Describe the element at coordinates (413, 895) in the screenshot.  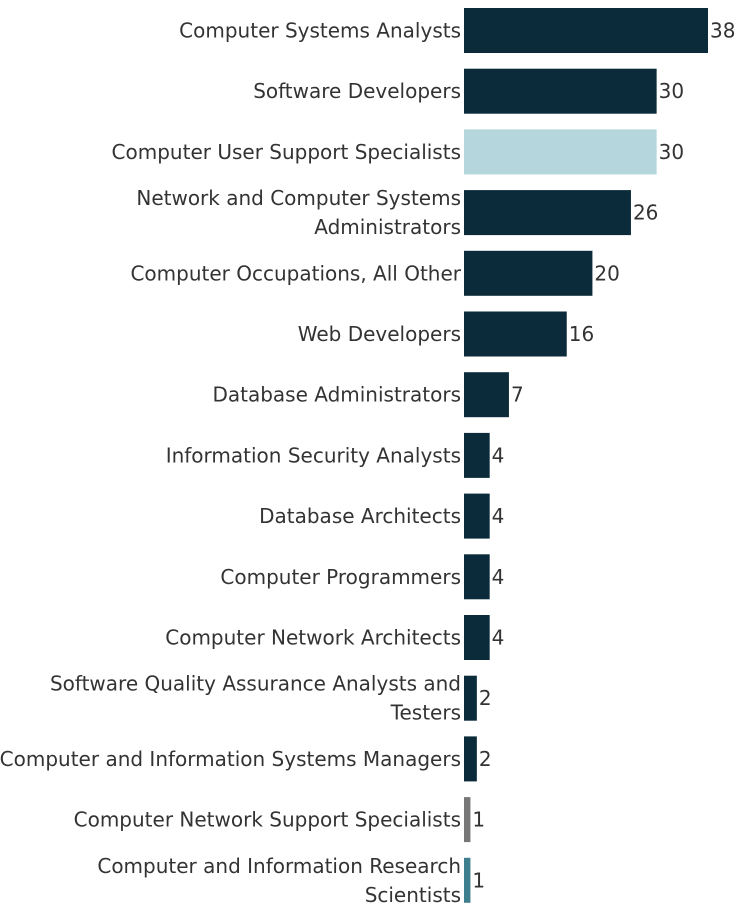
I see `category-label-line: Scientists` at that location.